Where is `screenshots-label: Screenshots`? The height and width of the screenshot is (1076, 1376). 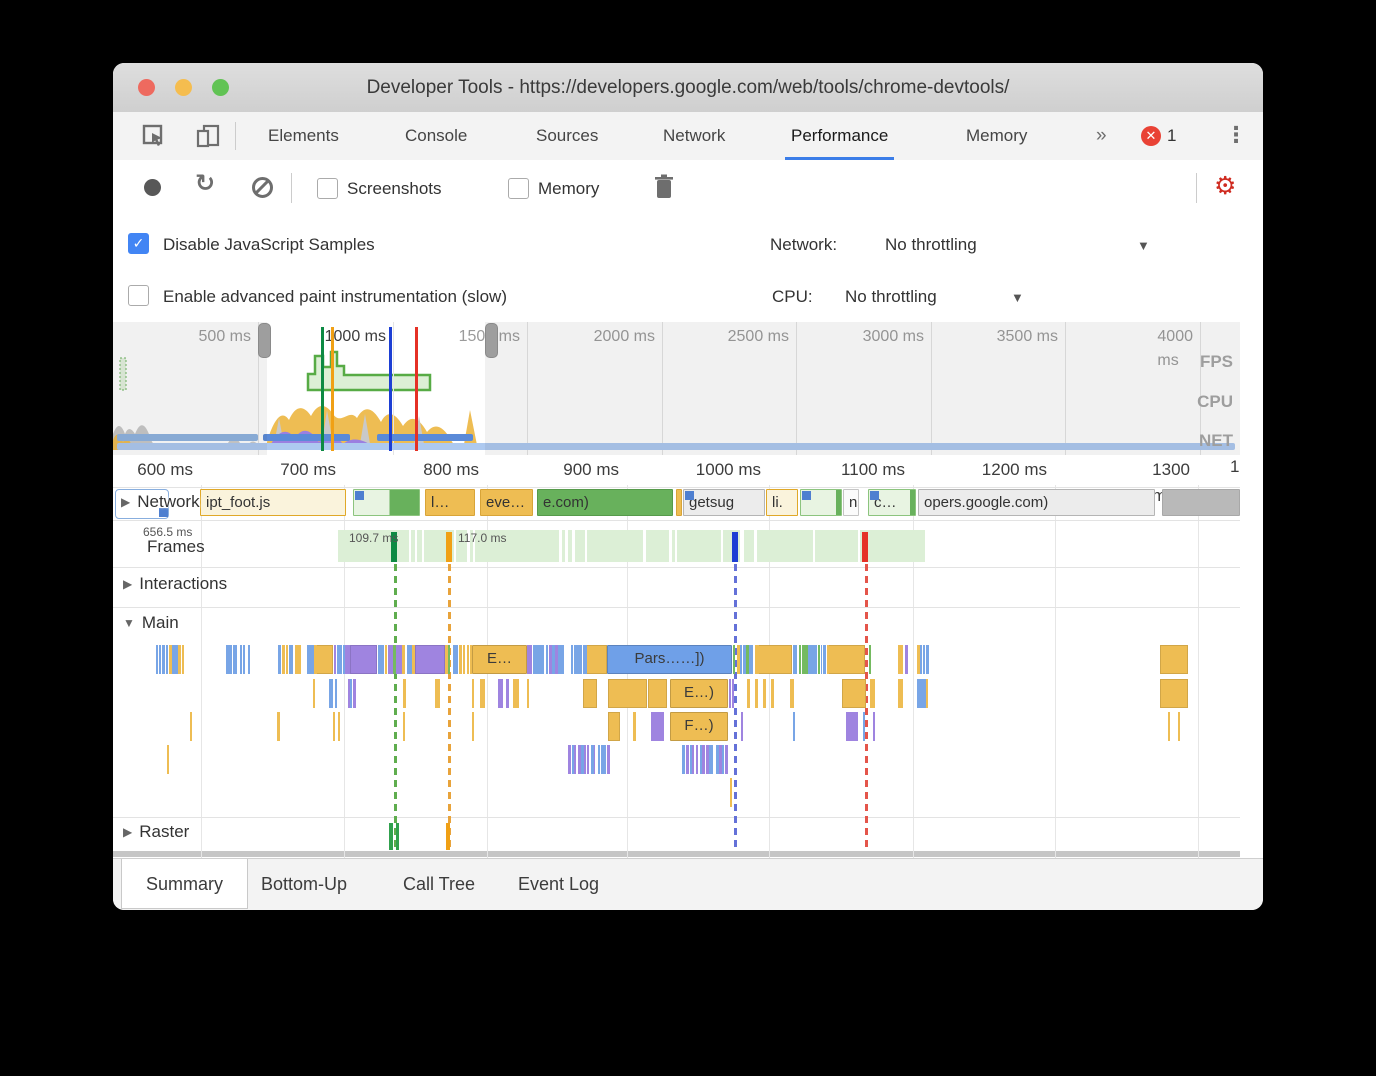
screenshots-label: Screenshots is located at coordinates (394, 188).